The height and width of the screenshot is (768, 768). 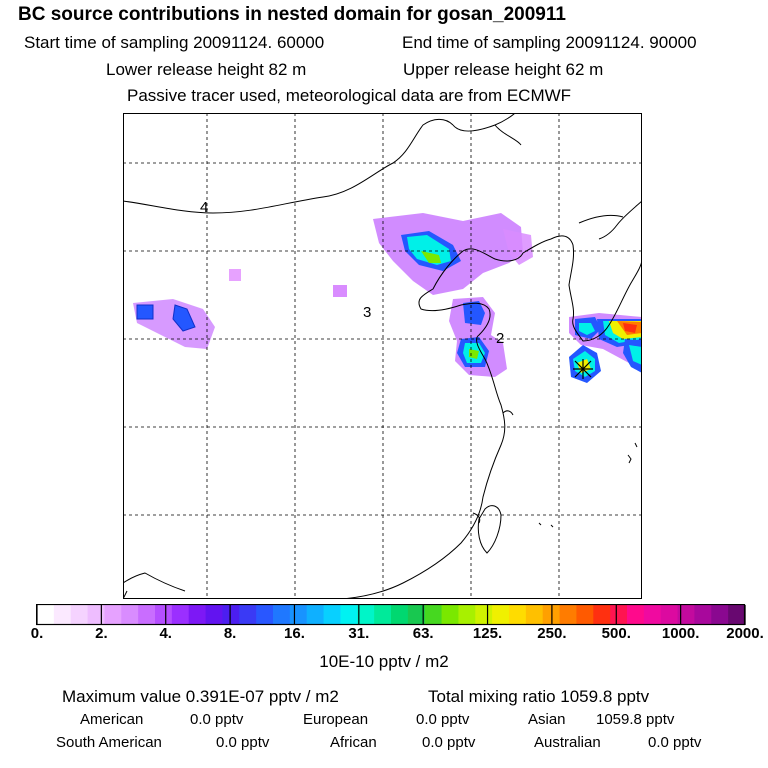 I want to click on contribution-value: 1059.8 pptv, so click(x=635, y=719).